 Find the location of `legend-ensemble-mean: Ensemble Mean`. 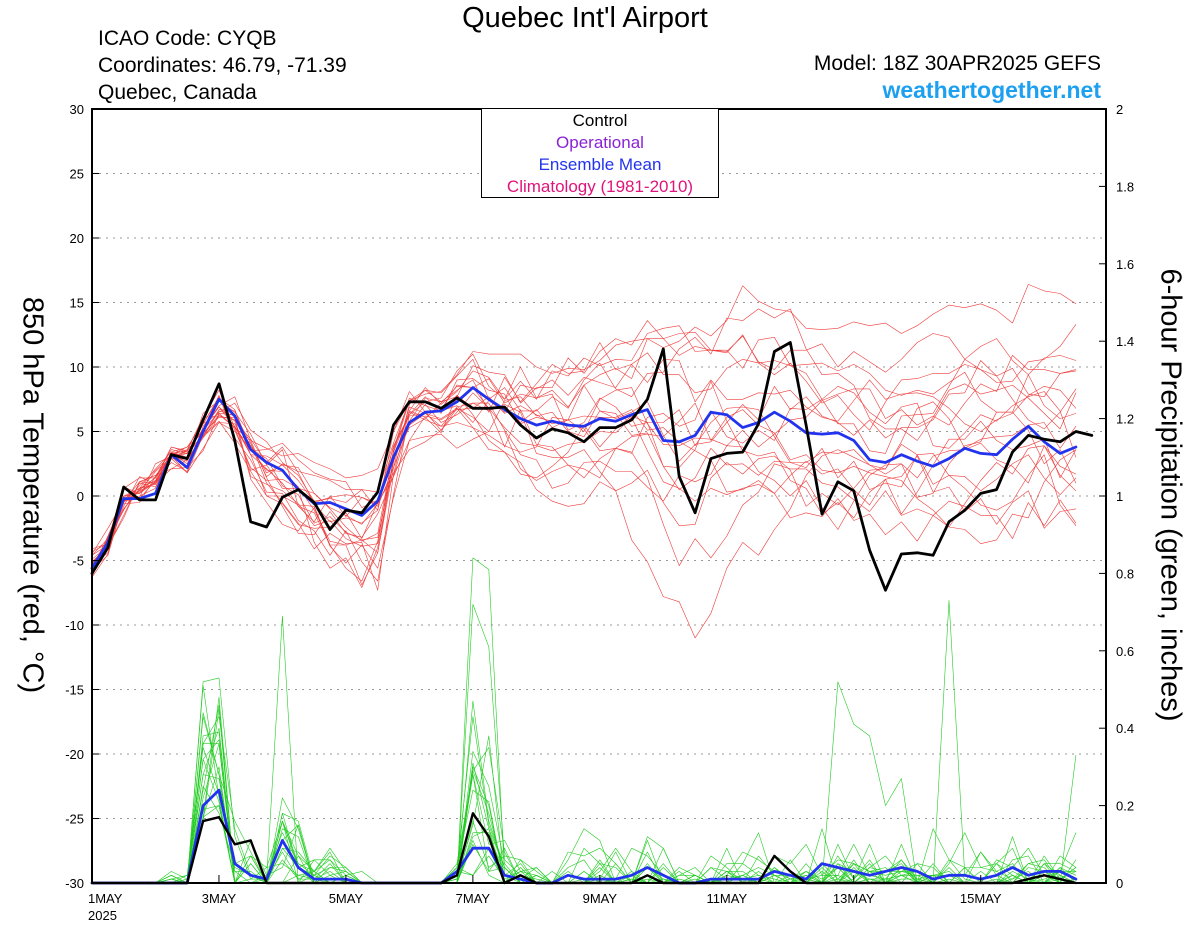

legend-ensemble-mean: Ensemble Mean is located at coordinates (600, 164).